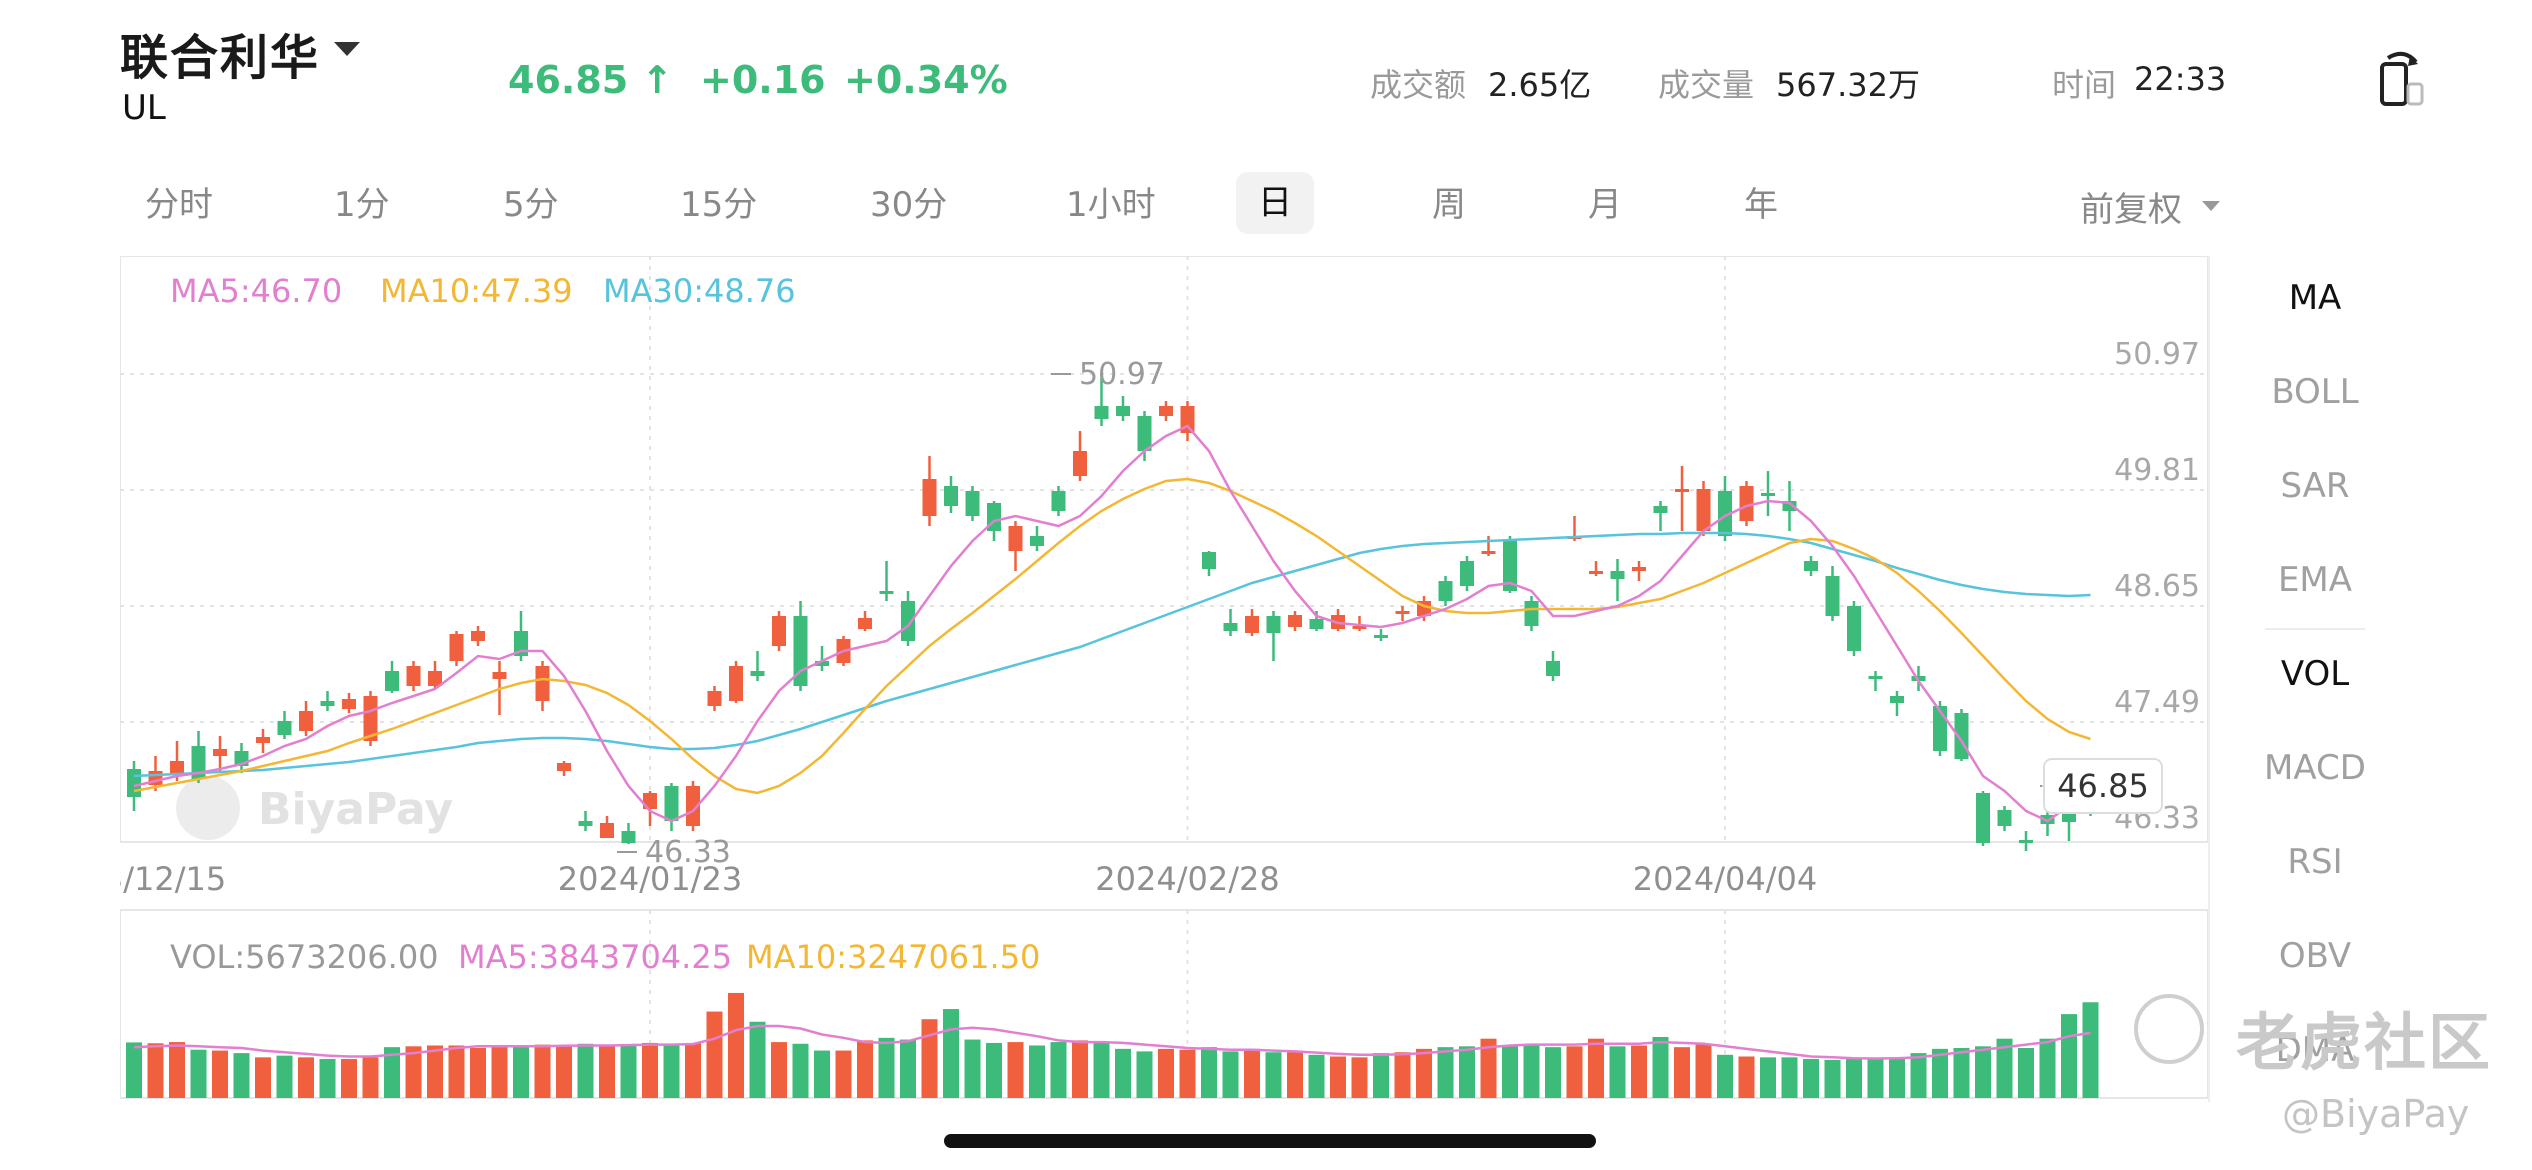 The height and width of the screenshot is (1170, 2532). I want to click on indicator-sar: SAR, so click(2315, 486).